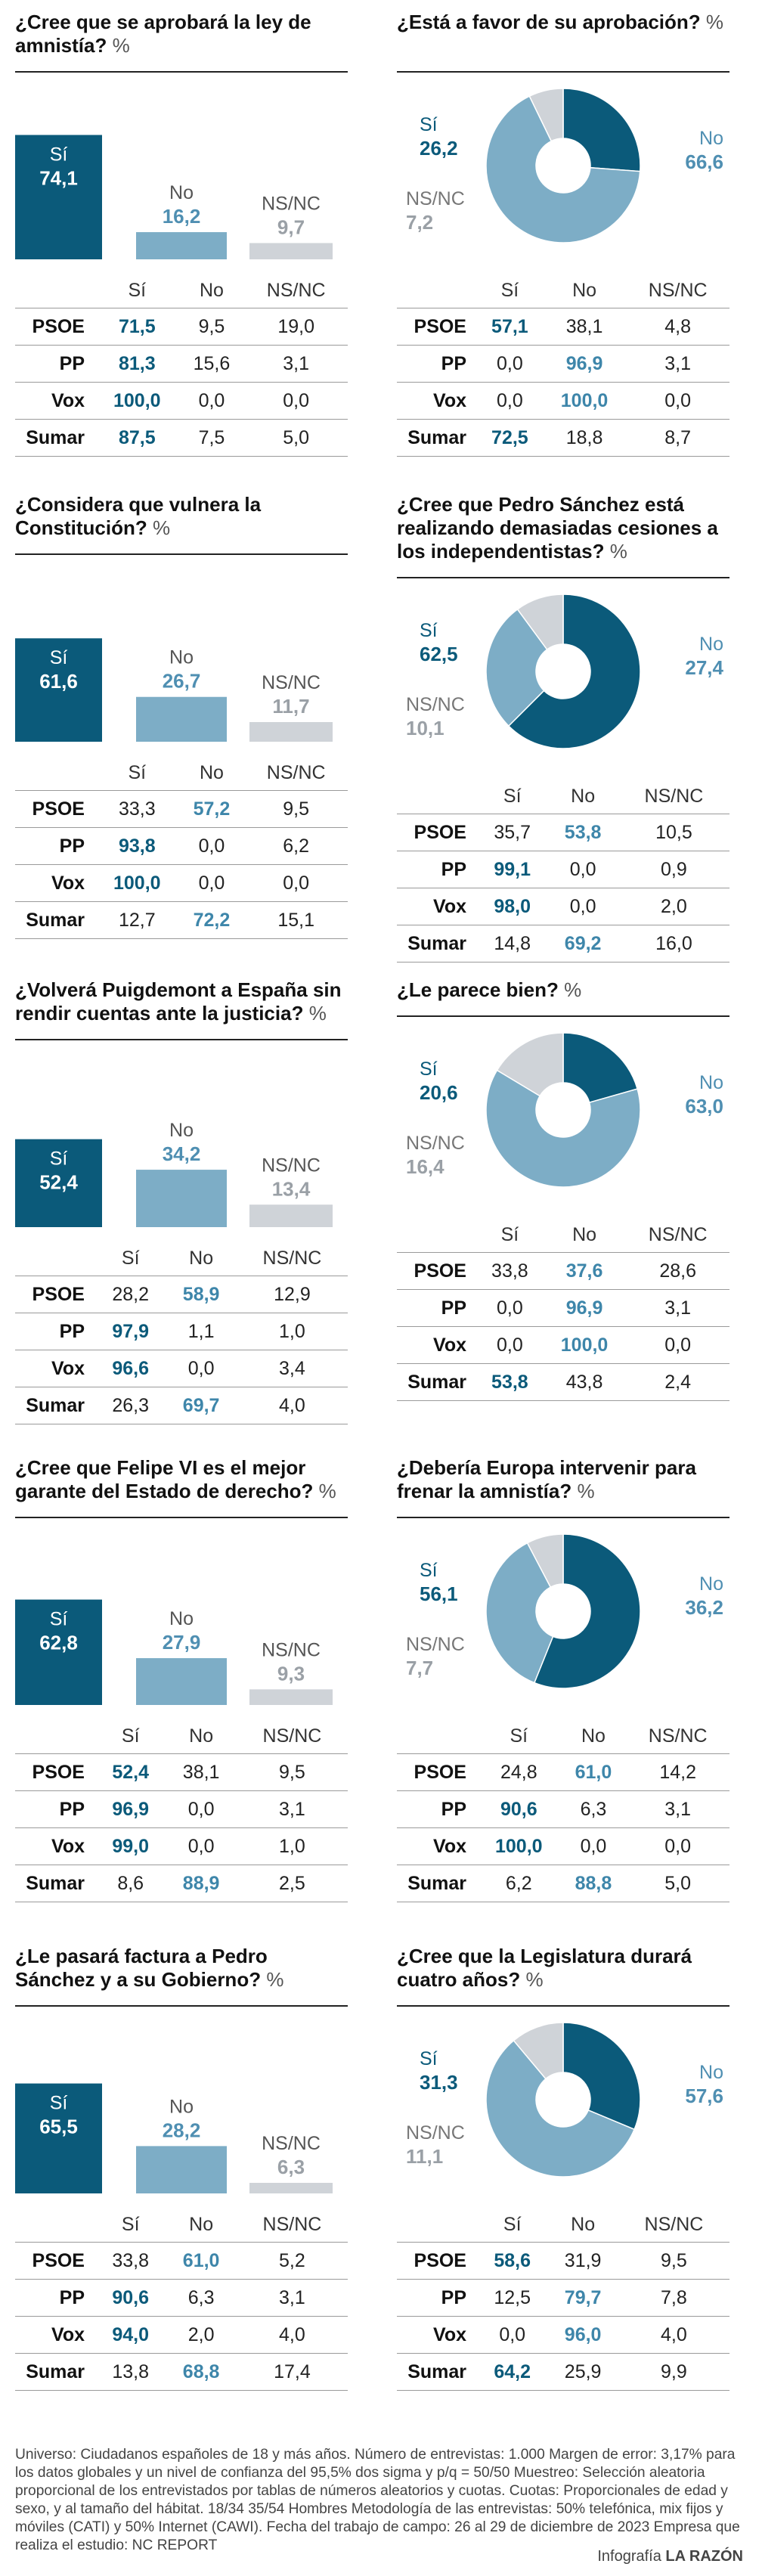  Describe the element at coordinates (583, 944) in the screenshot. I see `cell-value: 69,2` at that location.